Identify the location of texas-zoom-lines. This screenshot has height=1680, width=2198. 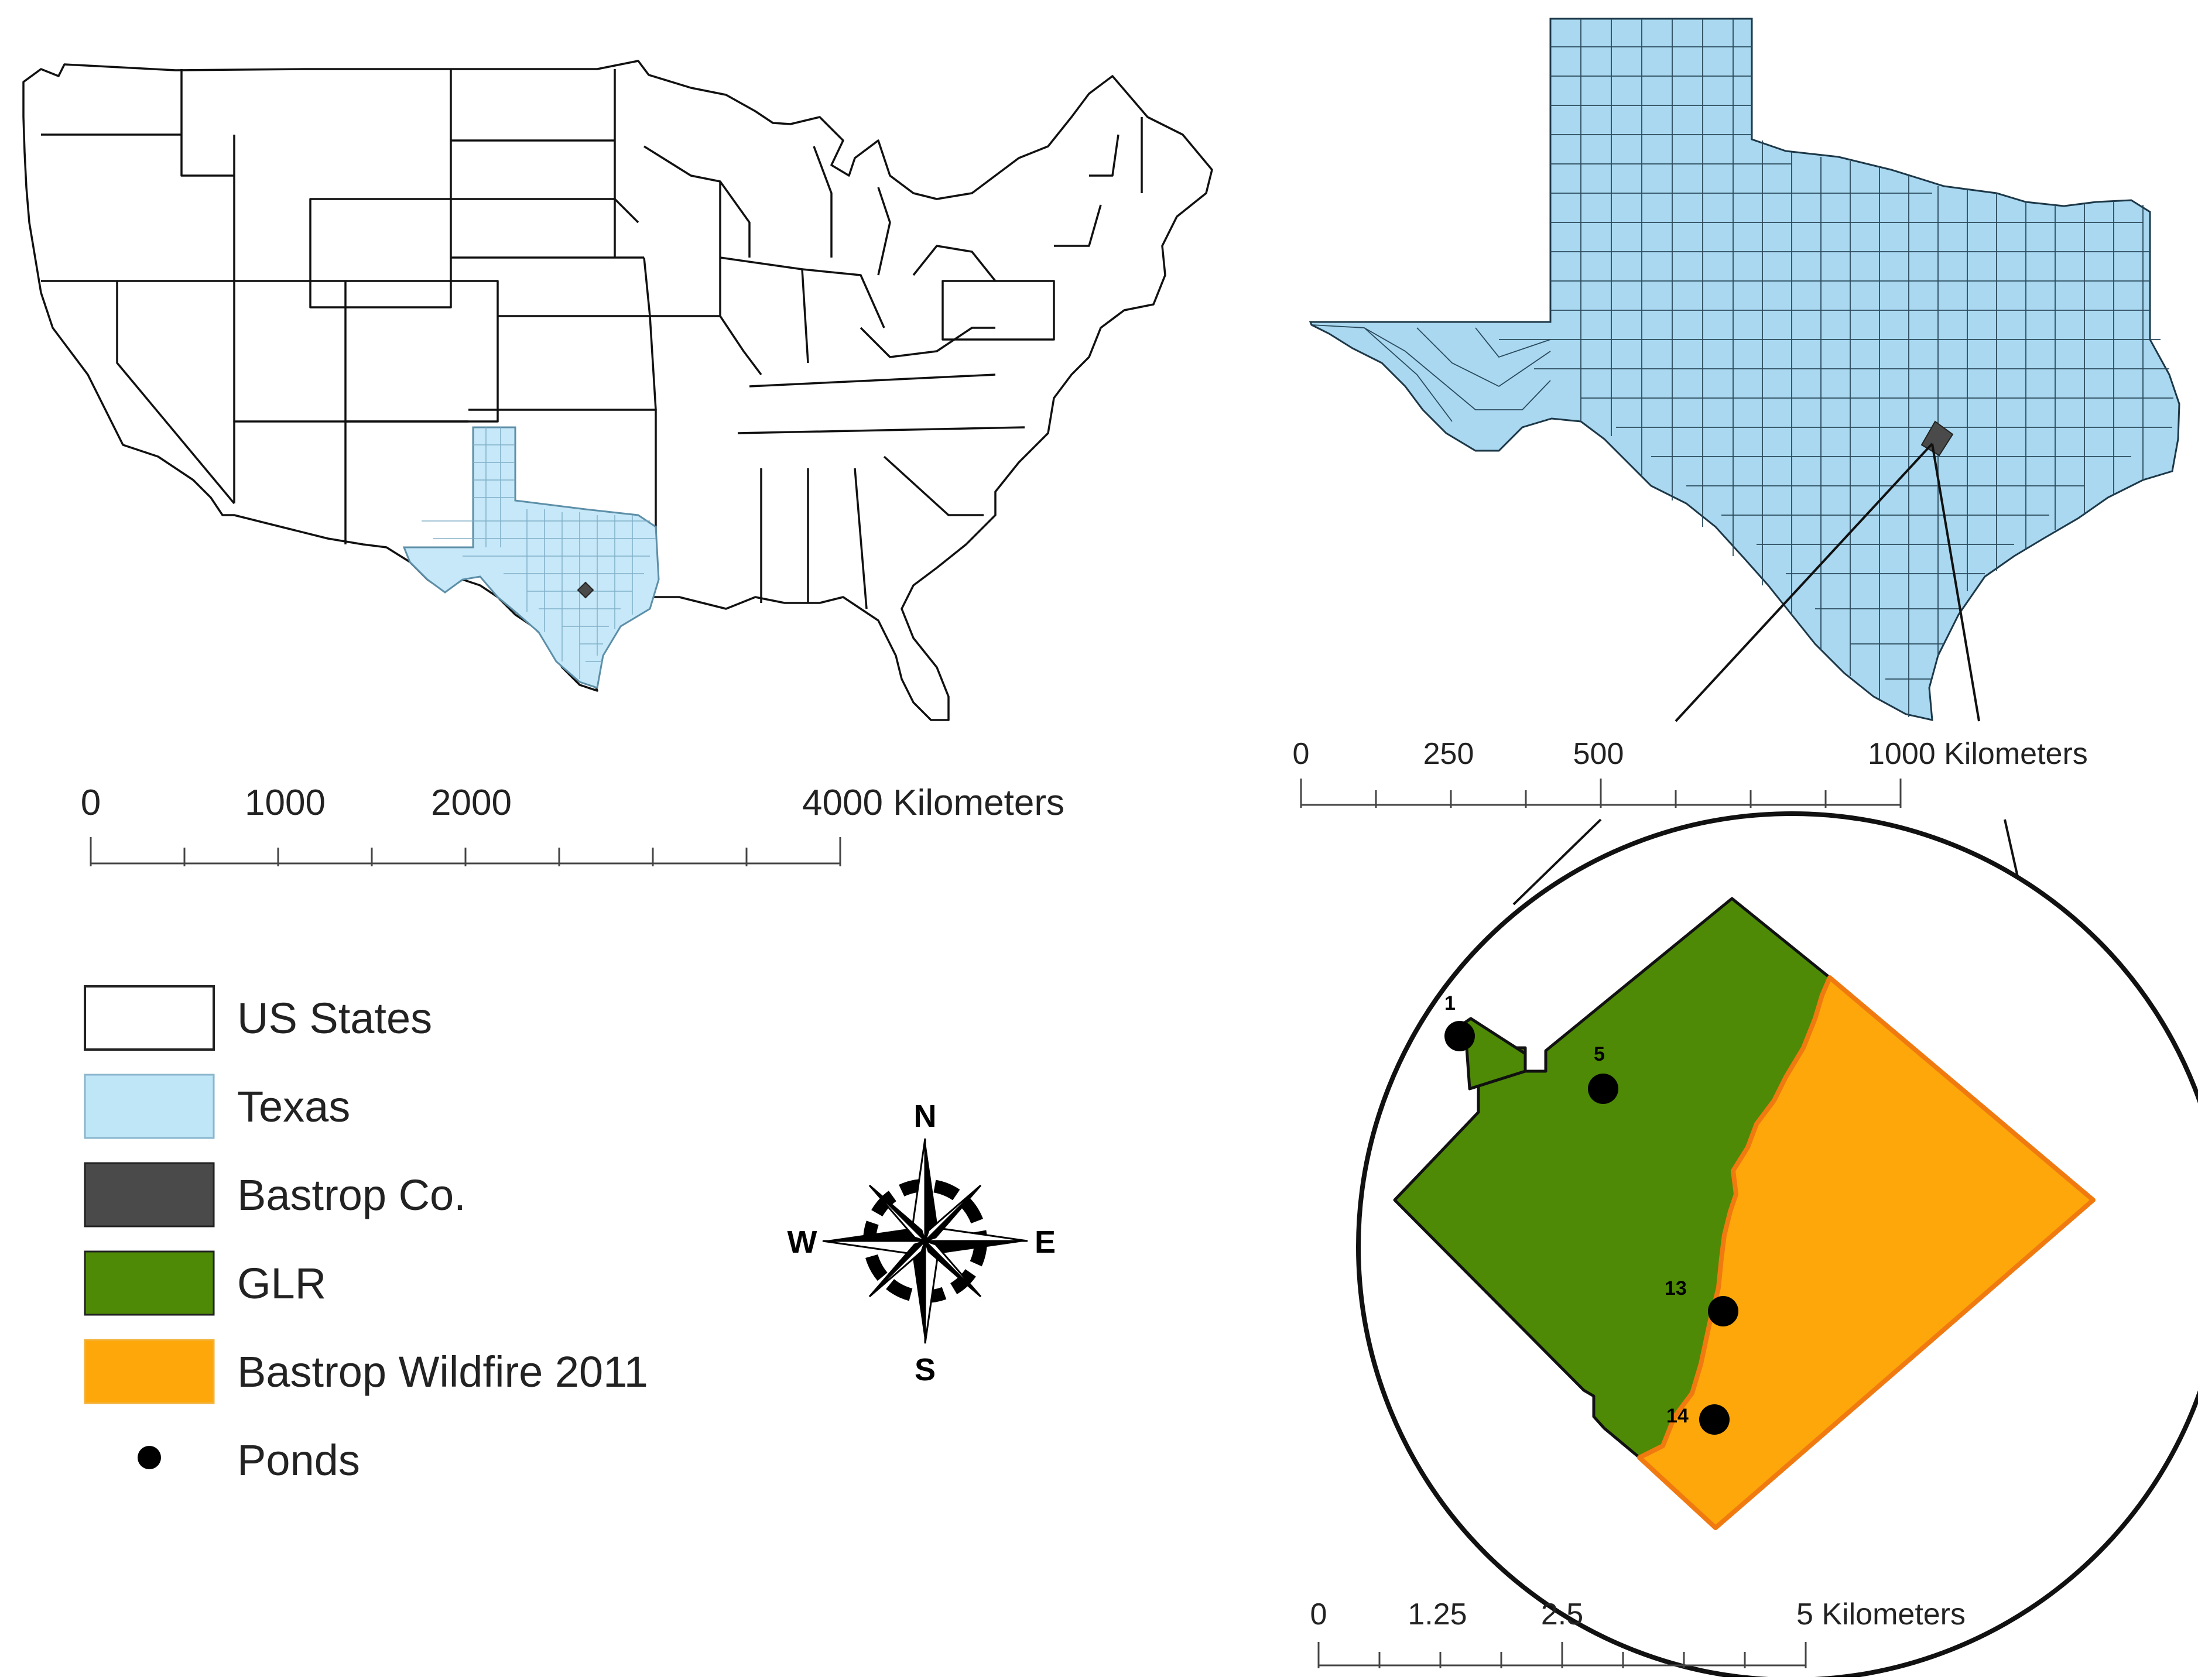
(1828, 582).